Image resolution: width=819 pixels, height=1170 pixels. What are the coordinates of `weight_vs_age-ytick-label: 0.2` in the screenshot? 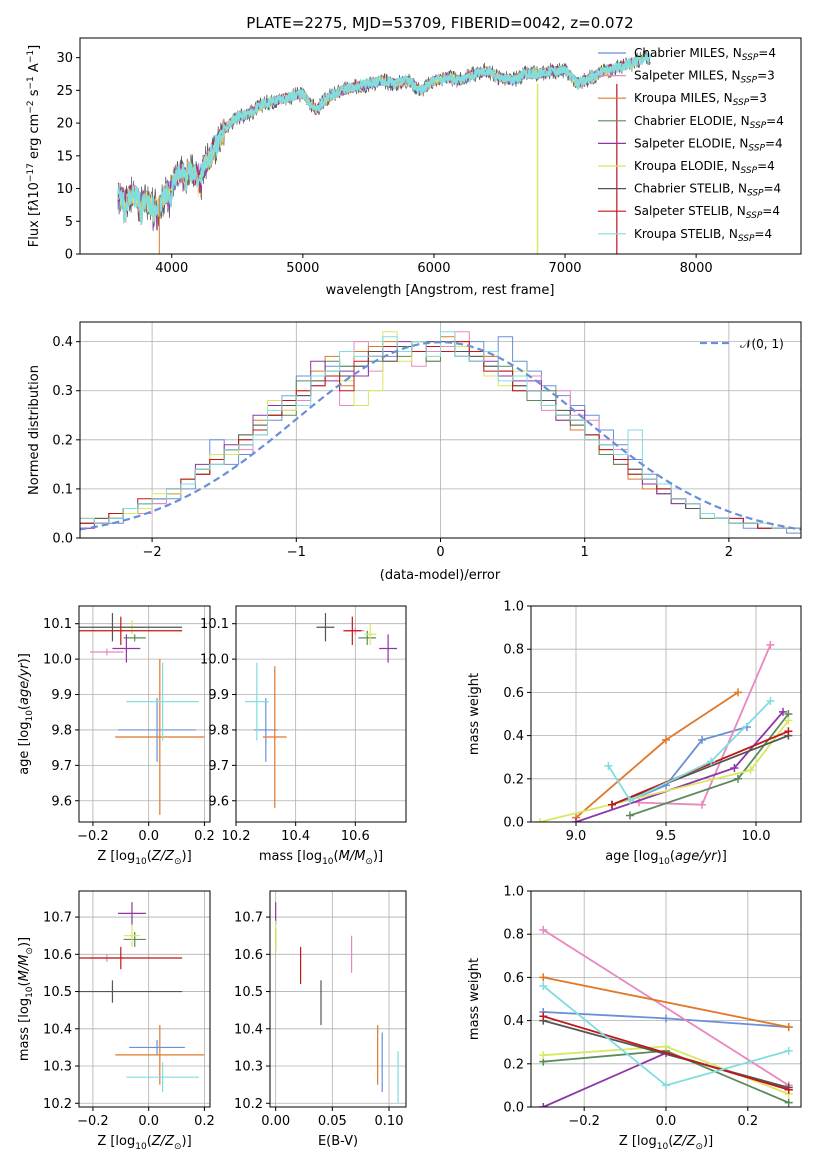 It's located at (513, 779).